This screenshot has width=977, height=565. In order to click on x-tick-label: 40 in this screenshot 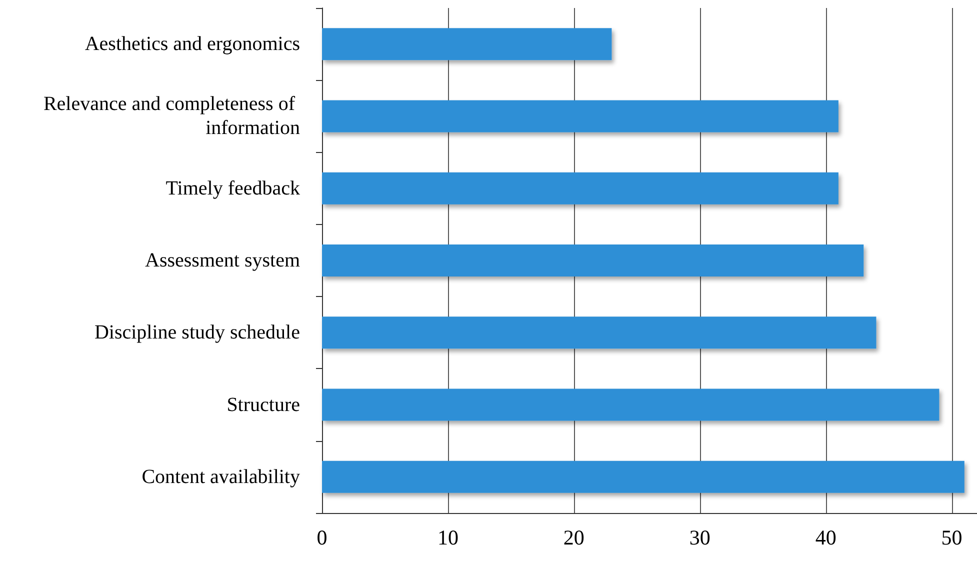, I will do `click(825, 538)`.